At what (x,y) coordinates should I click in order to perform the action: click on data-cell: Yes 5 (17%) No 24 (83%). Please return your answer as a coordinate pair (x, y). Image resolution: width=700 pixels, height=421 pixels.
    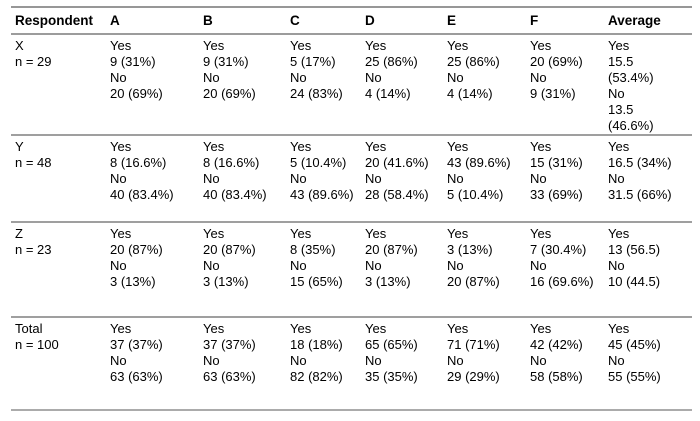
    Looking at the image, I should click on (323, 84).